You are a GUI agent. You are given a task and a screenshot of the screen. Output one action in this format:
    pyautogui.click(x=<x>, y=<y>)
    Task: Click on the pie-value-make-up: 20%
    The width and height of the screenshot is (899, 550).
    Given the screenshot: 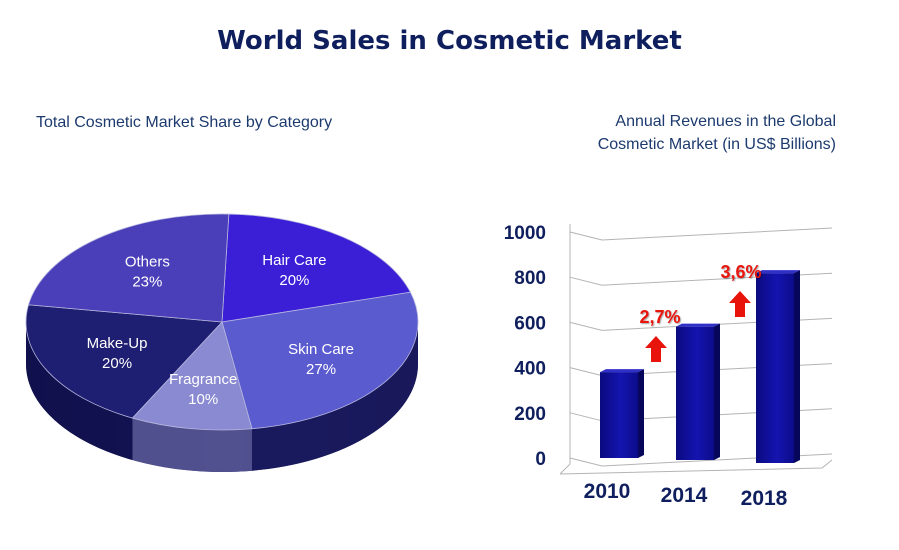 What is the action you would take?
    pyautogui.click(x=117, y=363)
    